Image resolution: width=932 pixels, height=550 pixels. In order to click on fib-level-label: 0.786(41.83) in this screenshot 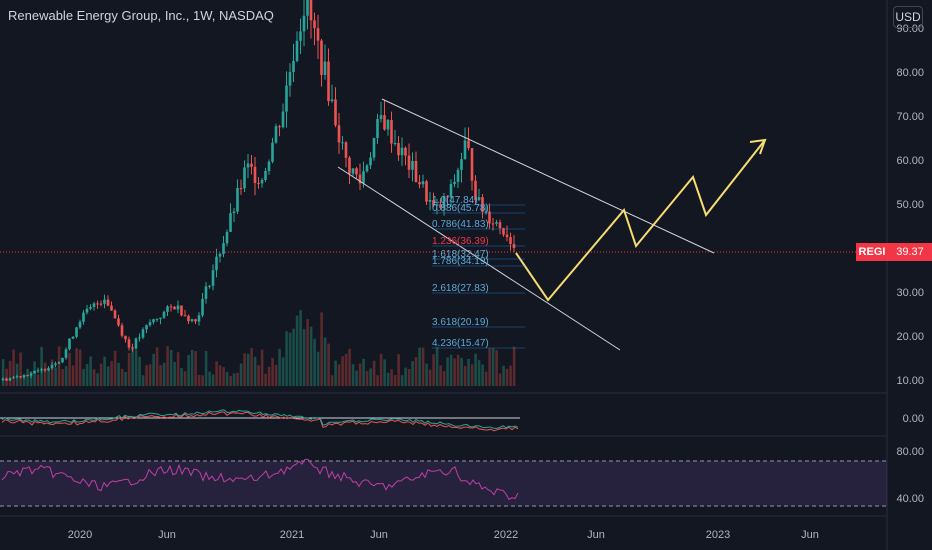, I will do `click(460, 224)`.